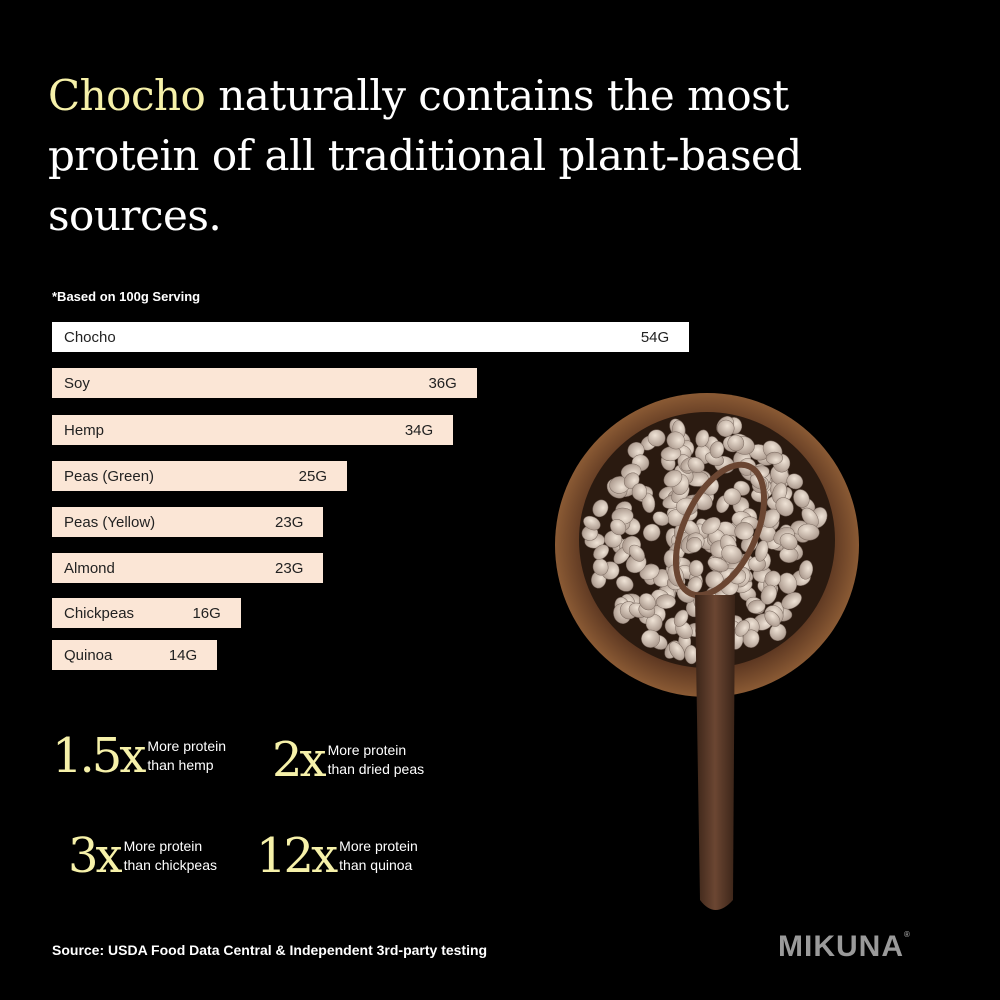 The height and width of the screenshot is (1000, 1000). Describe the element at coordinates (378, 856) in the screenshot. I see `stat-text: More protein than quinoa` at that location.